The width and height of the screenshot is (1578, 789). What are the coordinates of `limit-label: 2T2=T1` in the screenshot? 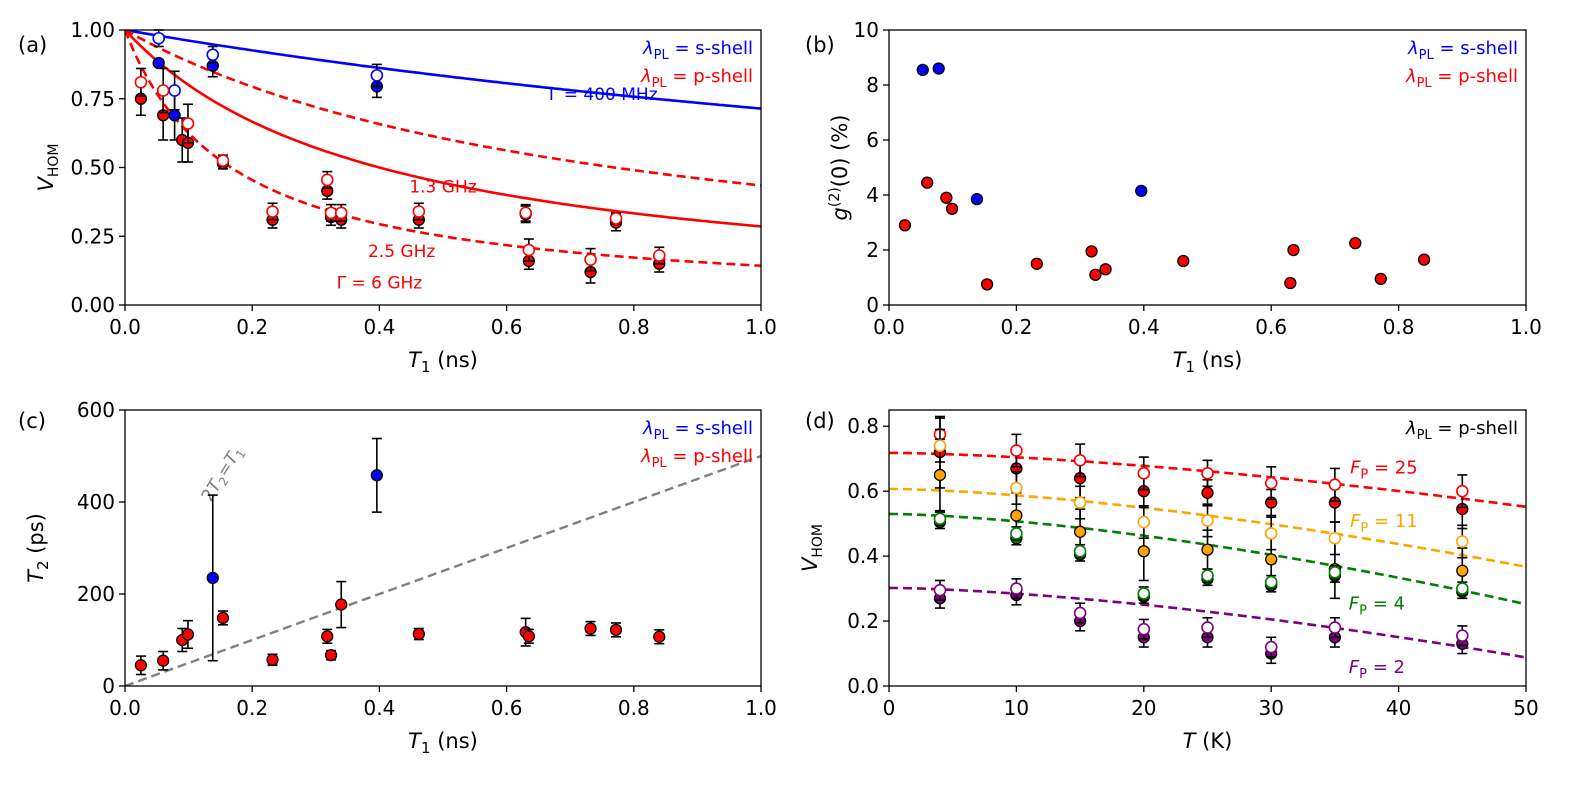 It's located at (223, 475).